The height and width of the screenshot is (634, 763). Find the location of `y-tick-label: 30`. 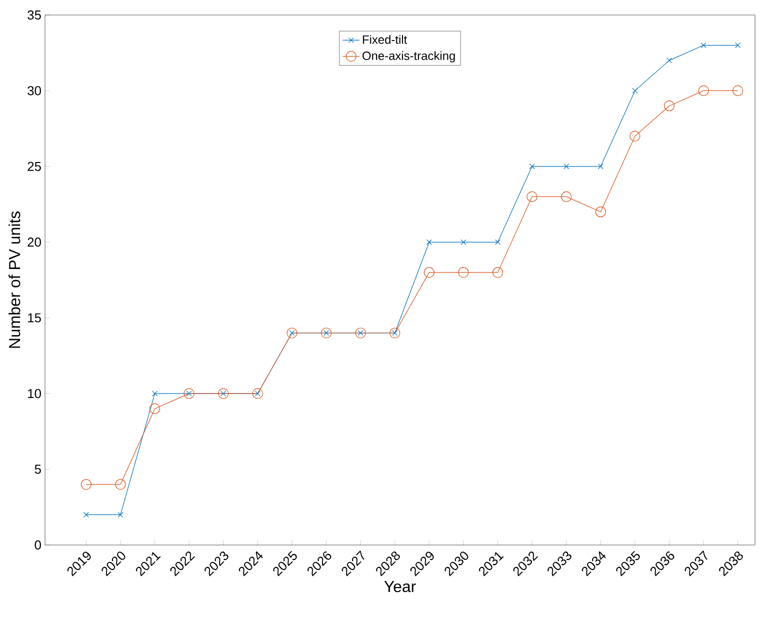

y-tick-label: 30 is located at coordinates (34, 91).